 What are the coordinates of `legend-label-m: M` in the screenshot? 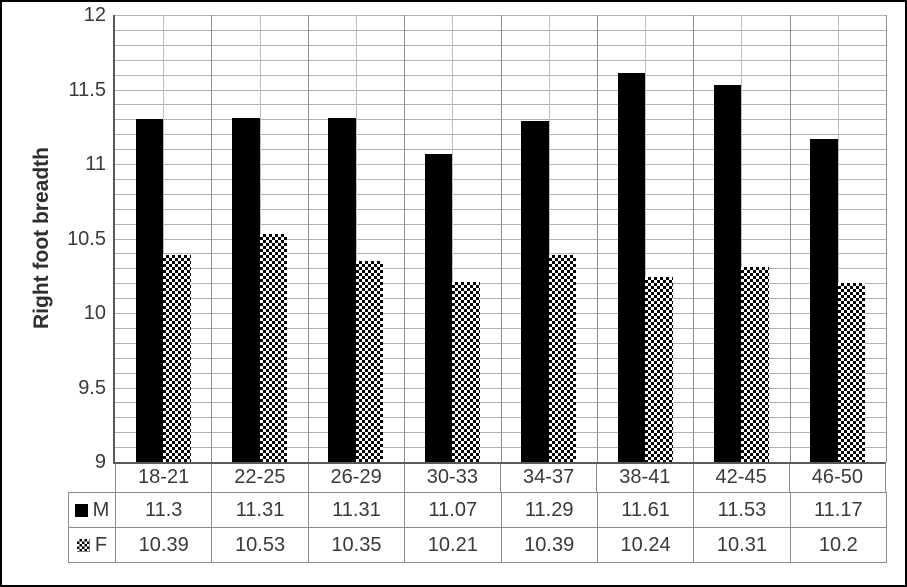 It's located at (101, 509).